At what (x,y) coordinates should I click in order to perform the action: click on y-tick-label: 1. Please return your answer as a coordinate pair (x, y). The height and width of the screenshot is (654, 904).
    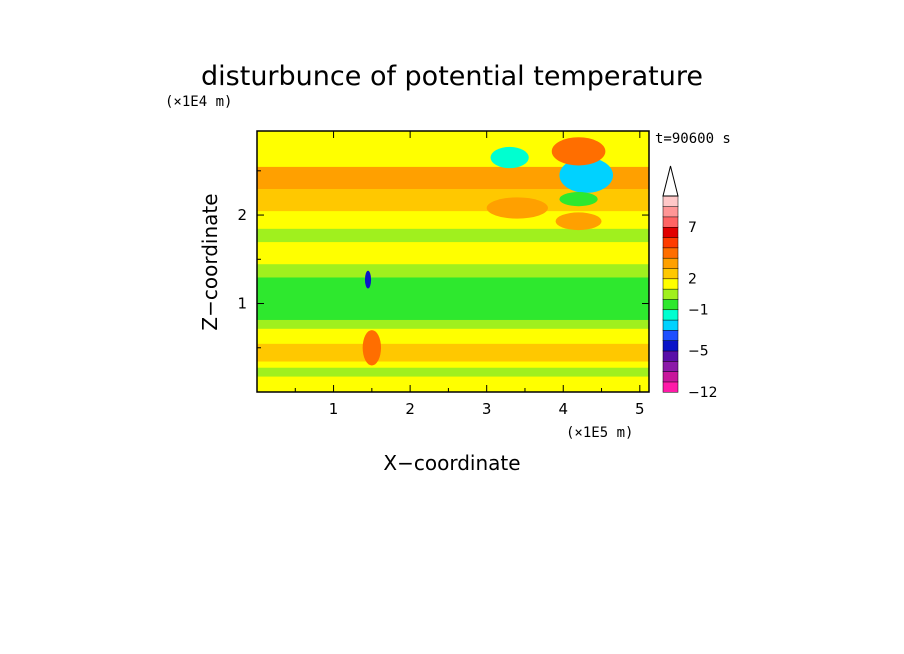
    Looking at the image, I should click on (242, 304).